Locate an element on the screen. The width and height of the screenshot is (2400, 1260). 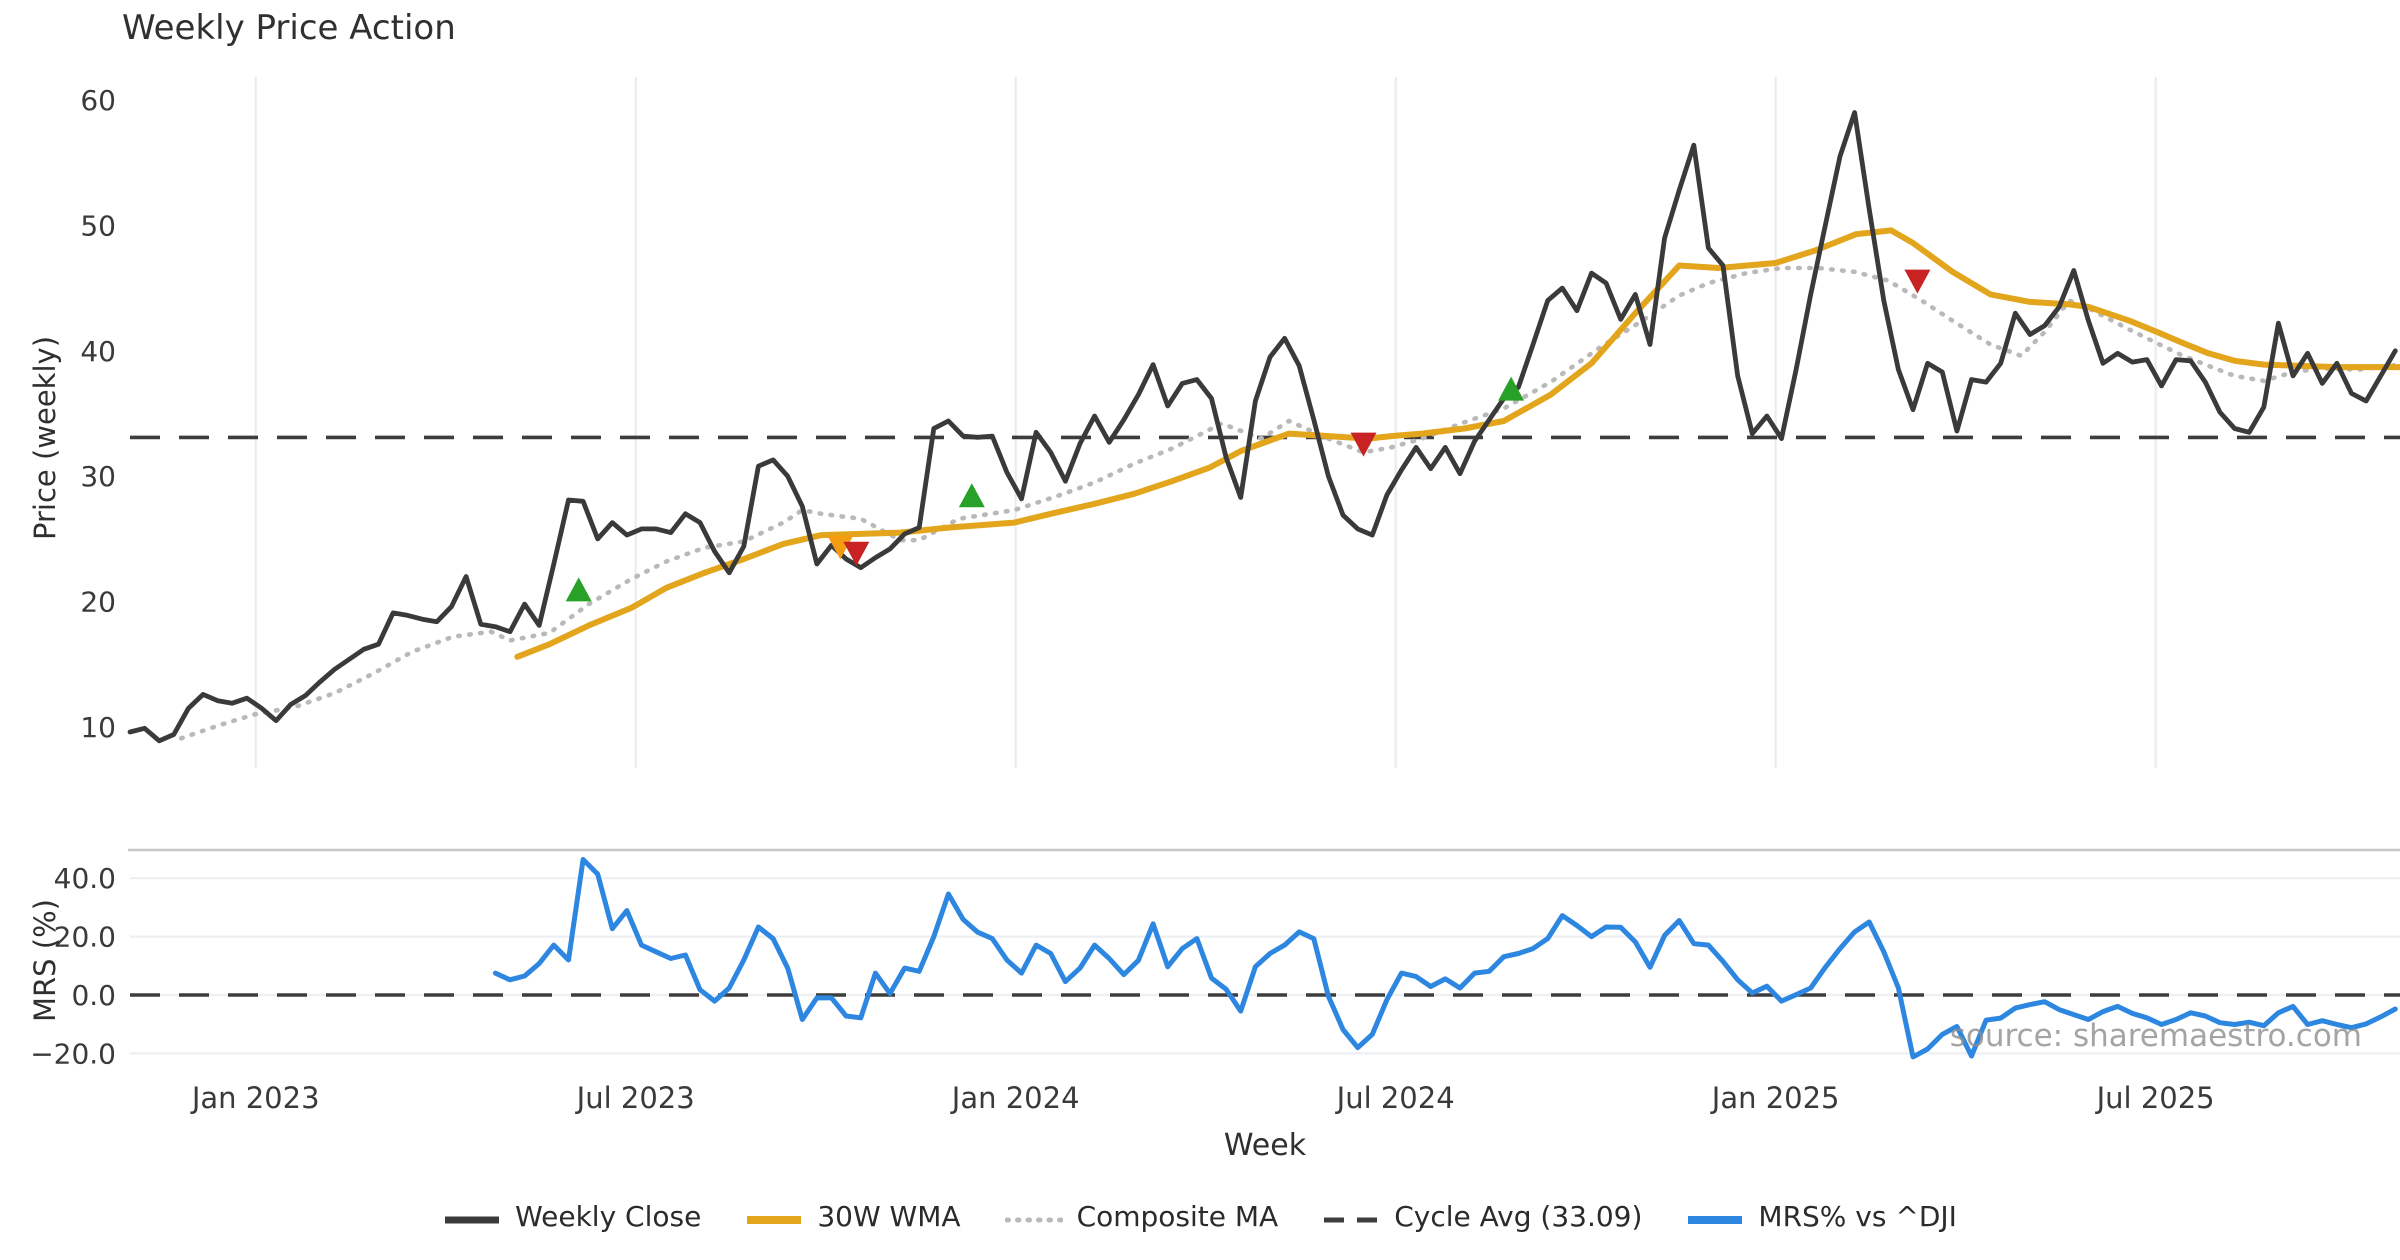
mrs-y-tick-label: 40.0 is located at coordinates (85, 878).